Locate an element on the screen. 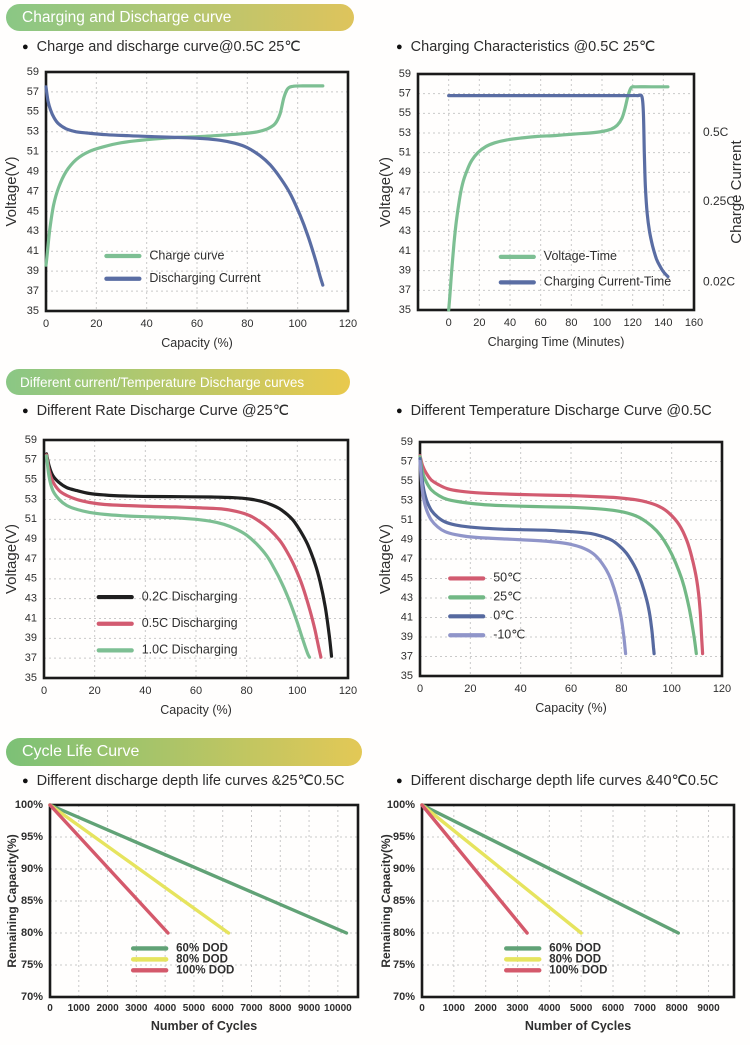  chart-title-rate-discharge: ● Different Rate Discharge Curve @25℃ is located at coordinates (187, 411).